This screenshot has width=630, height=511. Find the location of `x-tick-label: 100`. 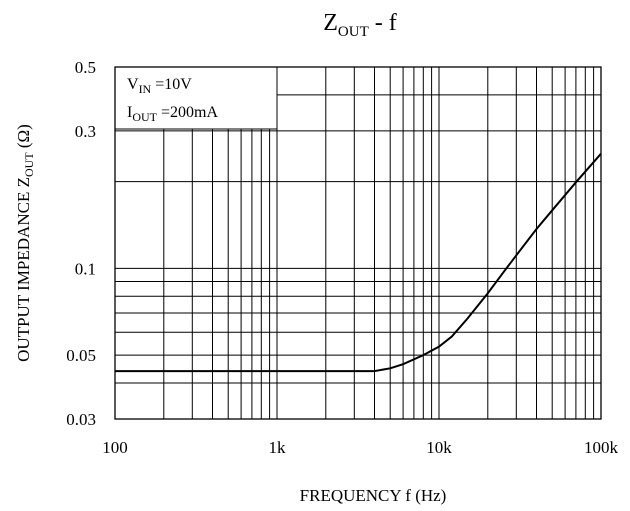

x-tick-label: 100 is located at coordinates (115, 447).